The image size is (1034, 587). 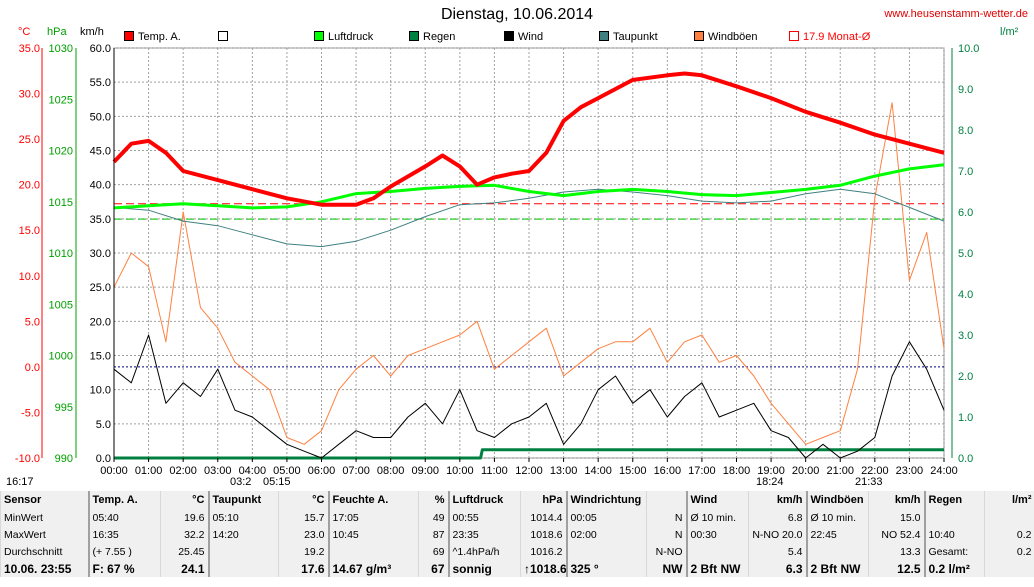 What do you see at coordinates (343, 37) in the screenshot?
I see `legend-item-pressure: Luftdruck` at bounding box center [343, 37].